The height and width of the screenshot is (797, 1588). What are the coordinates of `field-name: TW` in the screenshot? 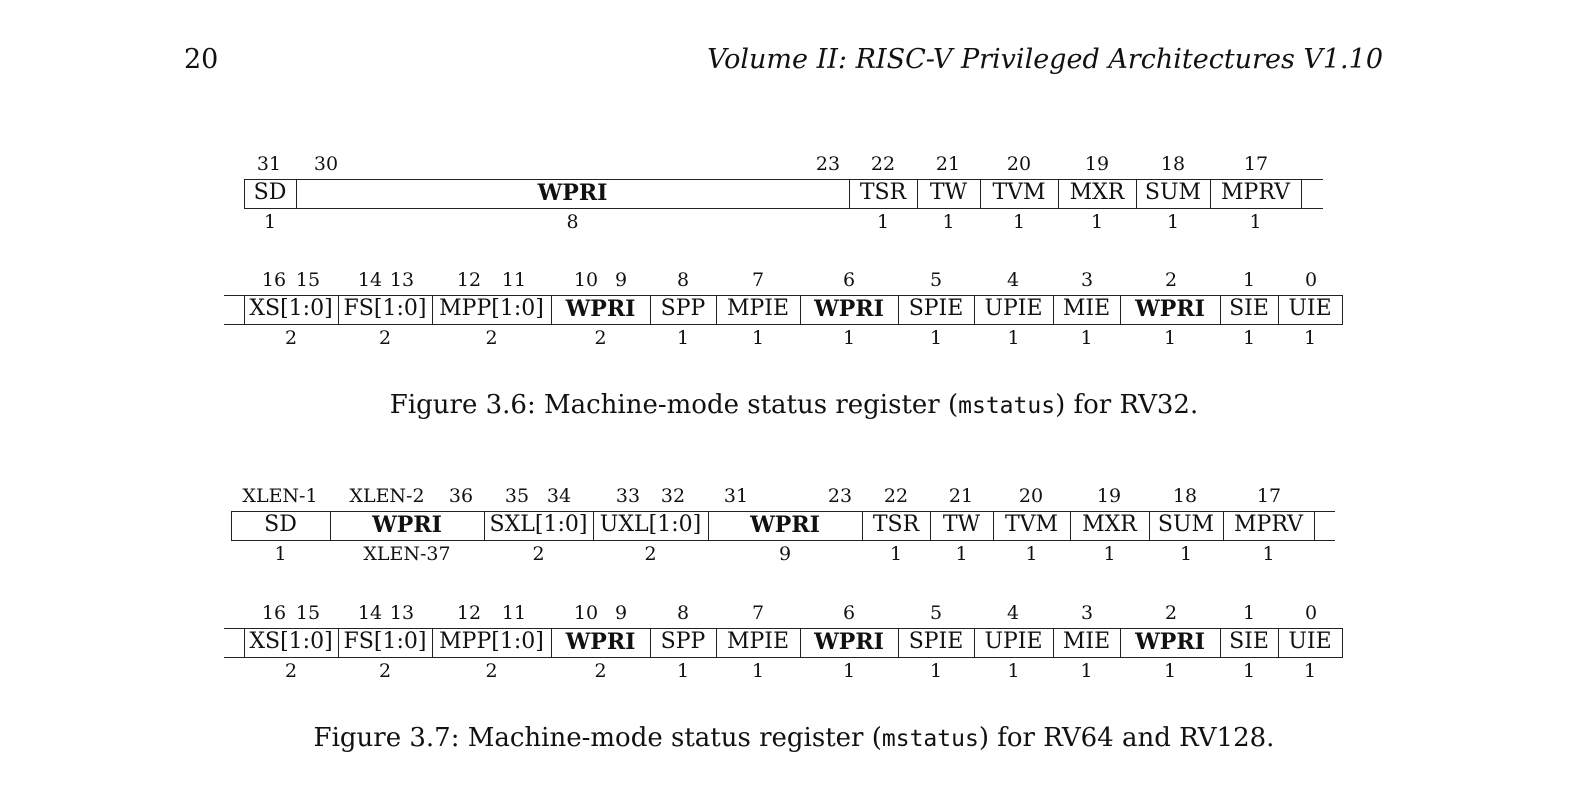 It's located at (948, 192).